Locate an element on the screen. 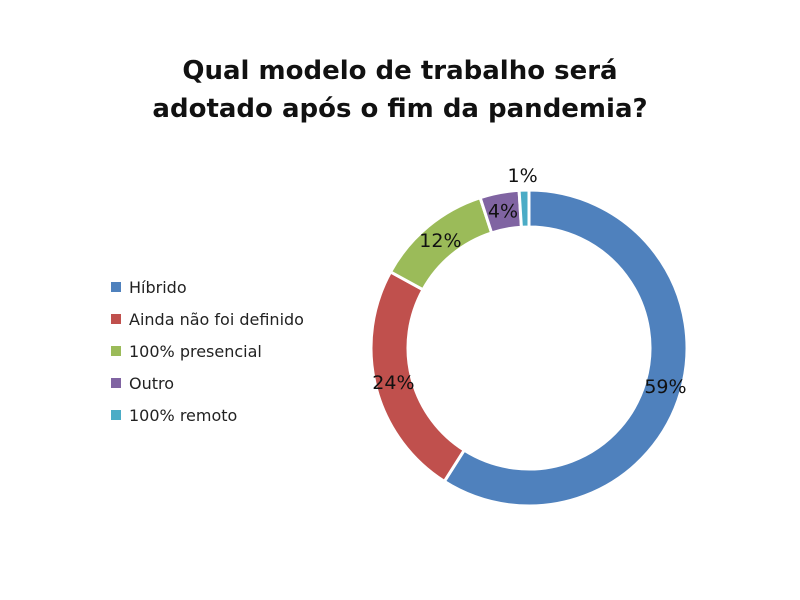 The width and height of the screenshot is (800, 600). legend-swatch-ainda-nao-definido is located at coordinates (116, 319).